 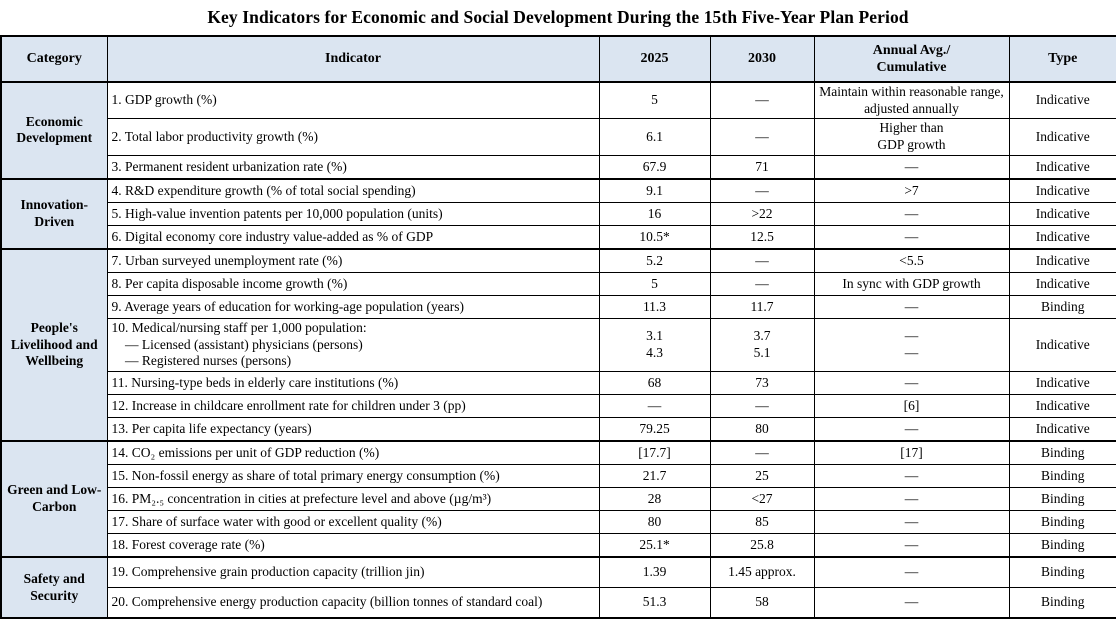 What do you see at coordinates (353, 59) in the screenshot?
I see `header-indicator: Indicator` at bounding box center [353, 59].